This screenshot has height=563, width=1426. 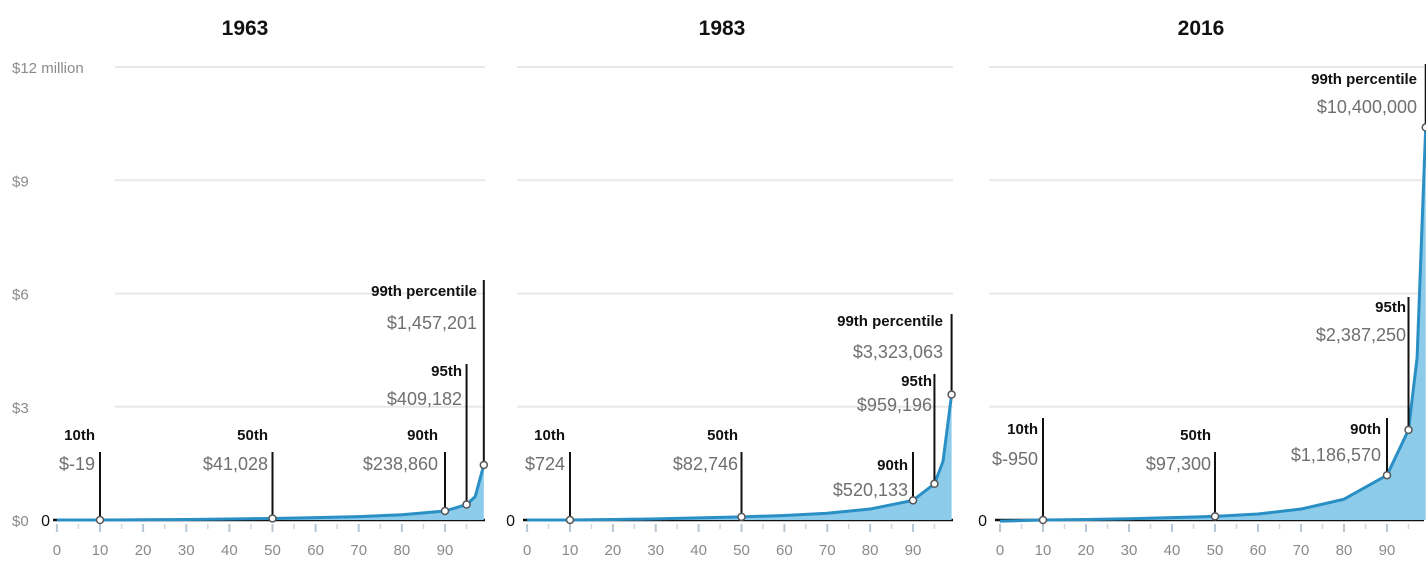 I want to click on percentile-value: $97,300, so click(x=1178, y=464).